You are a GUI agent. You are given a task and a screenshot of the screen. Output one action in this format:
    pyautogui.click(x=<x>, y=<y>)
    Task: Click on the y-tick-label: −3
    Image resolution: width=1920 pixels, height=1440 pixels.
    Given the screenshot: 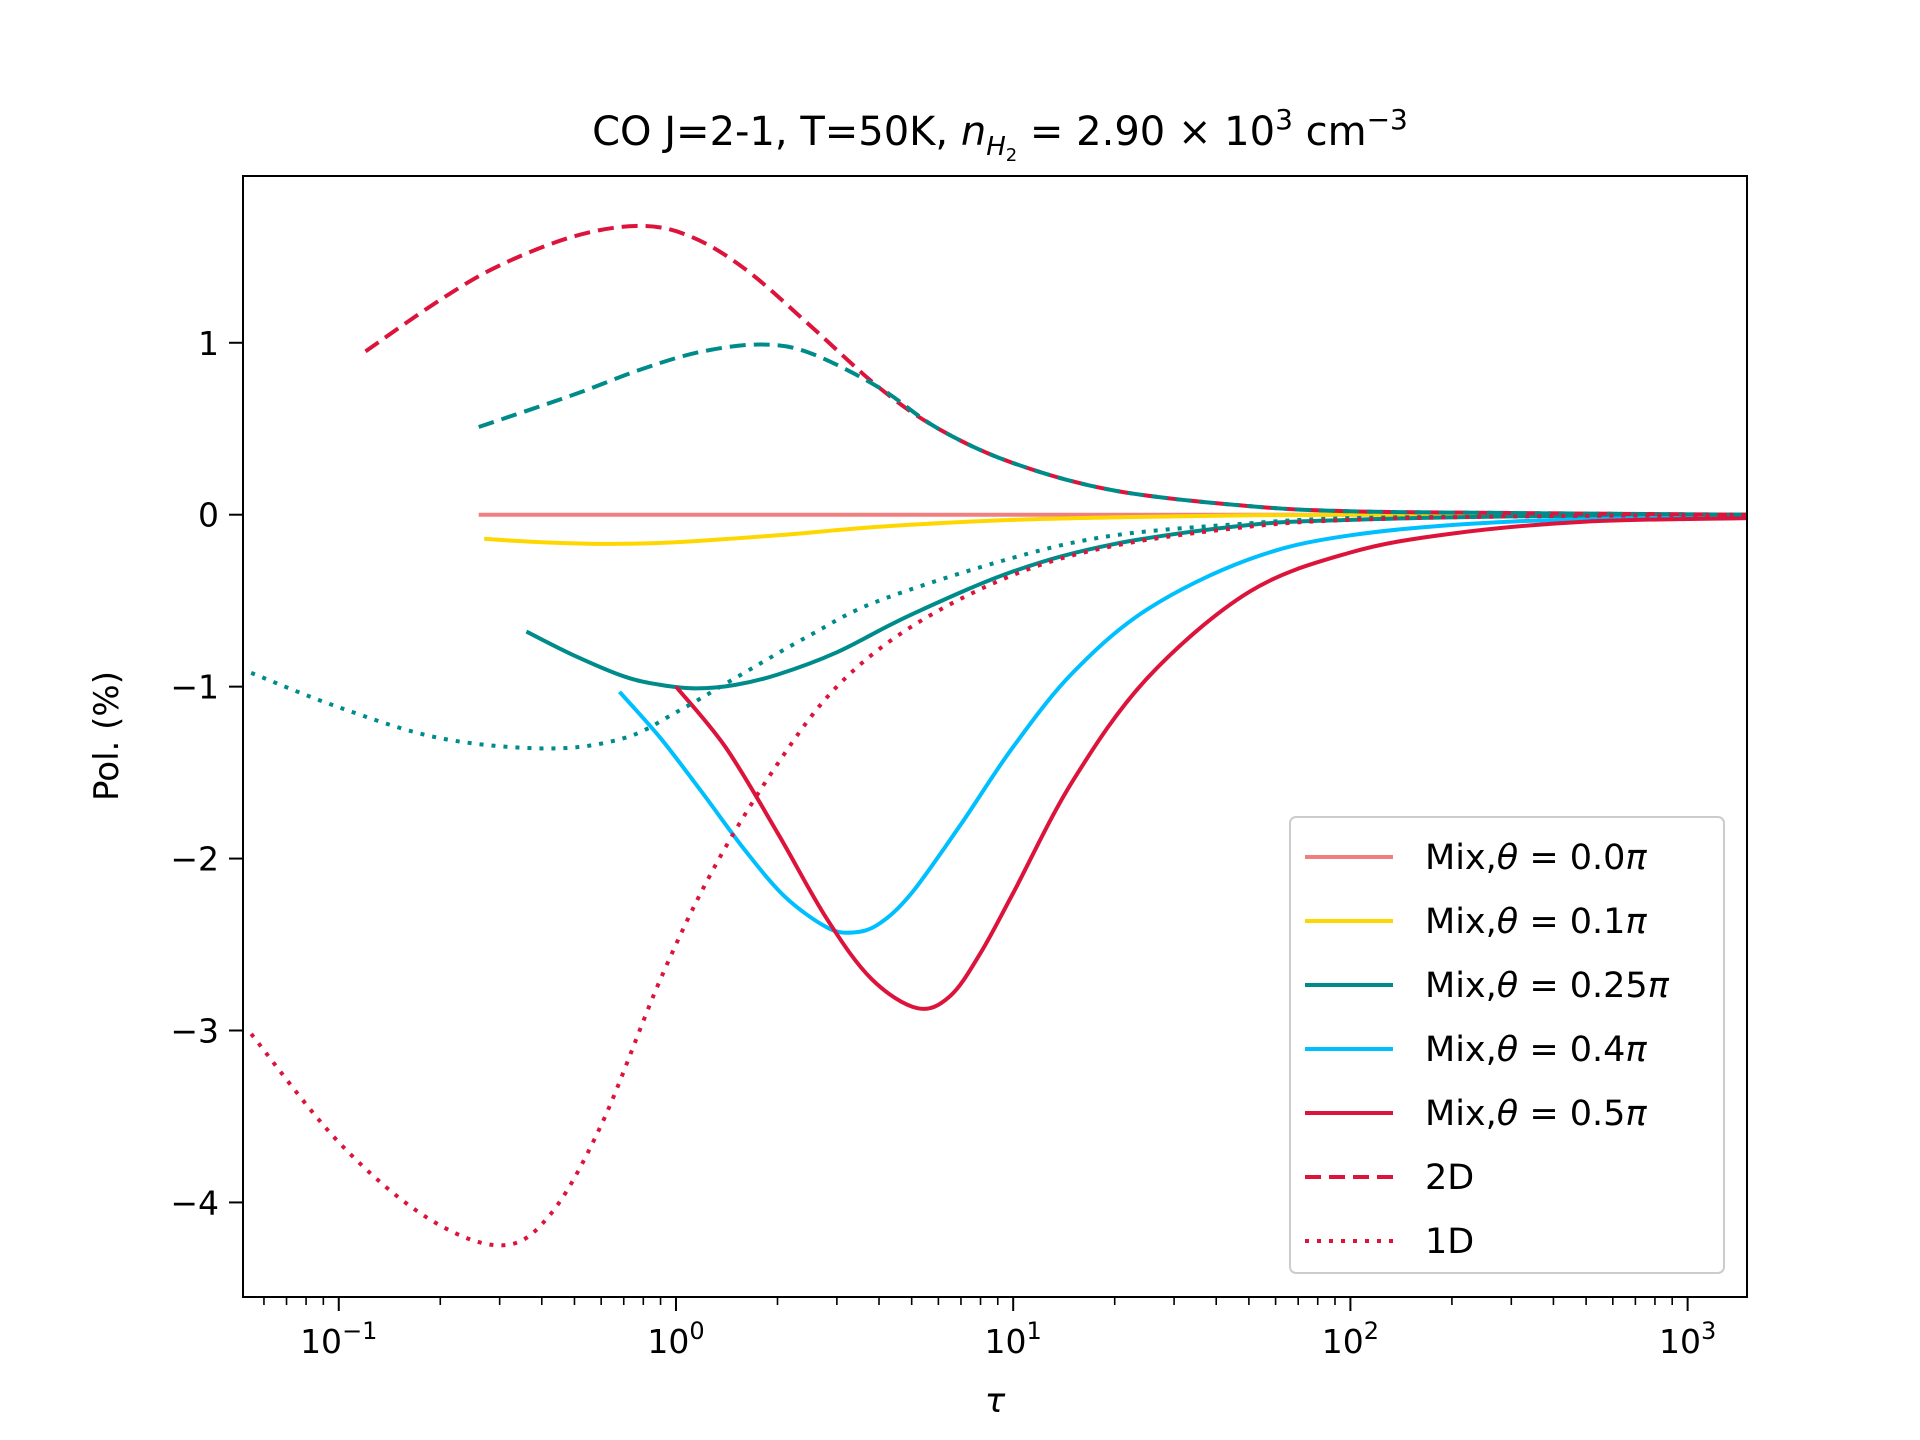 What is the action you would take?
    pyautogui.click(x=194, y=1031)
    